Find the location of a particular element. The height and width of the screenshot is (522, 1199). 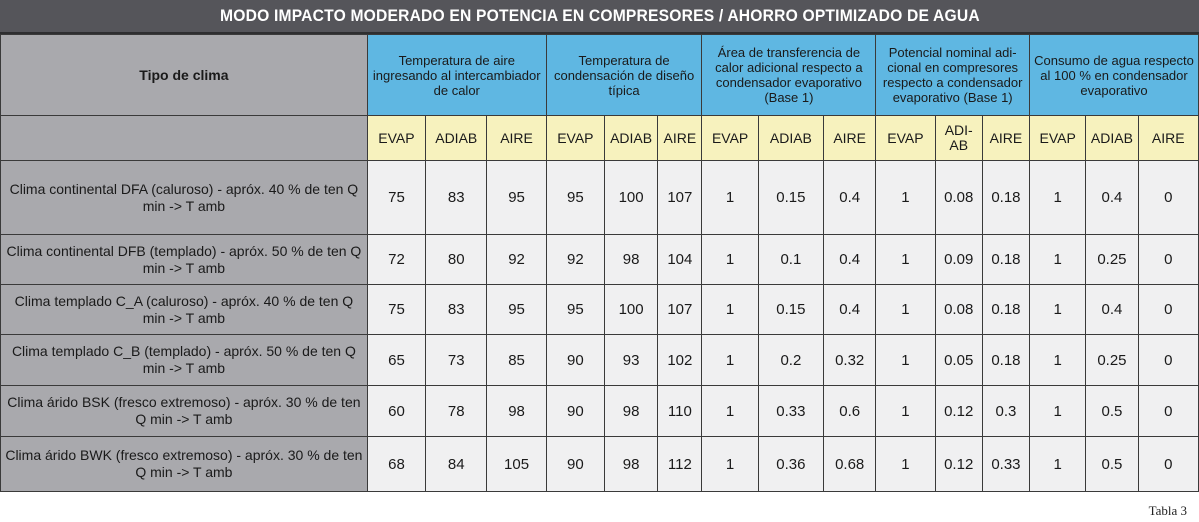

table-cell: 78 is located at coordinates (456, 411).